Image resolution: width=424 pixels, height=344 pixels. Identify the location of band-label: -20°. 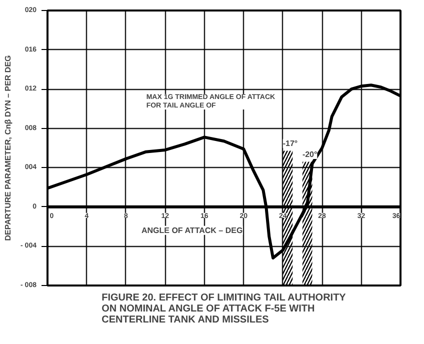
(310, 154).